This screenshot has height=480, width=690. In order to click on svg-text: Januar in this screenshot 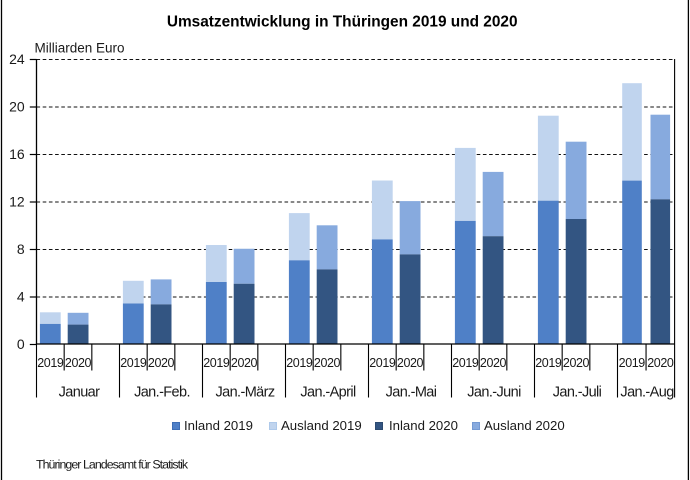, I will do `click(80, 392)`.